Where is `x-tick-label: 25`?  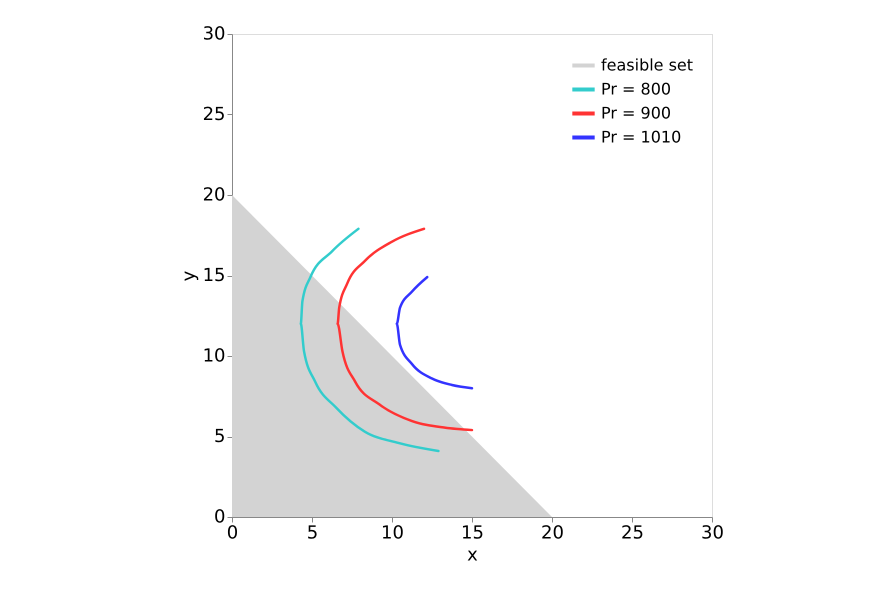 x-tick-label: 25 is located at coordinates (632, 533).